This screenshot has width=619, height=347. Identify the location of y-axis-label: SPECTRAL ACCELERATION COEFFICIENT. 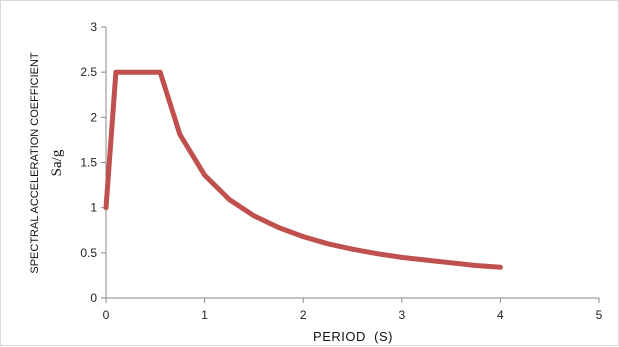
(35, 163).